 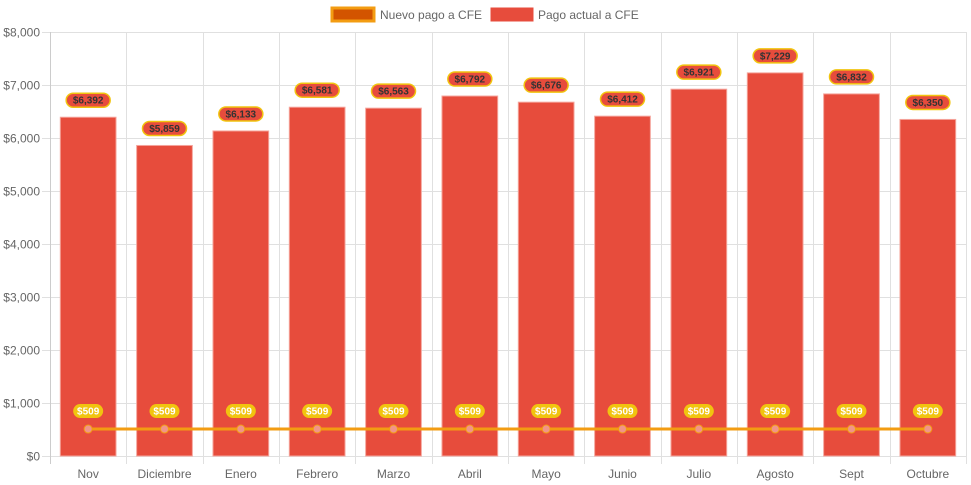 I want to click on x-tick-label: Abril, so click(x=470, y=474).